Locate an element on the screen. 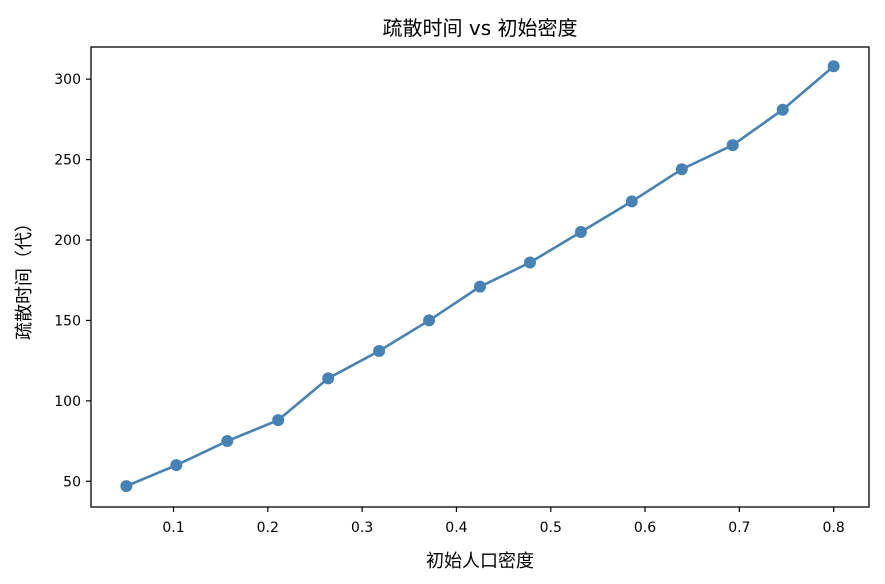  x-axis: 0.1 0.2 0.3 0.4 0.5 0.6 0.7 0.8 is located at coordinates (503, 521).